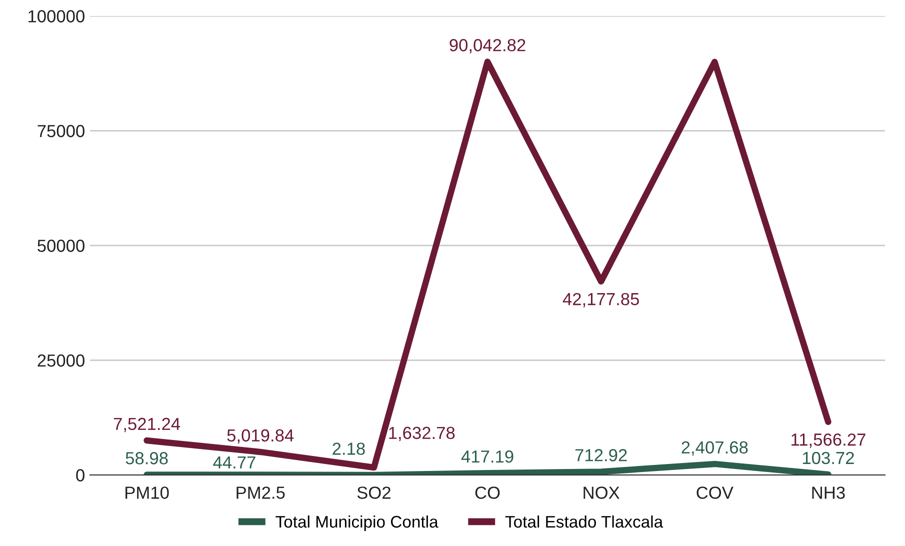 The width and height of the screenshot is (905, 546). Describe the element at coordinates (828, 492) in the screenshot. I see `x-tick-label: NH3` at that location.